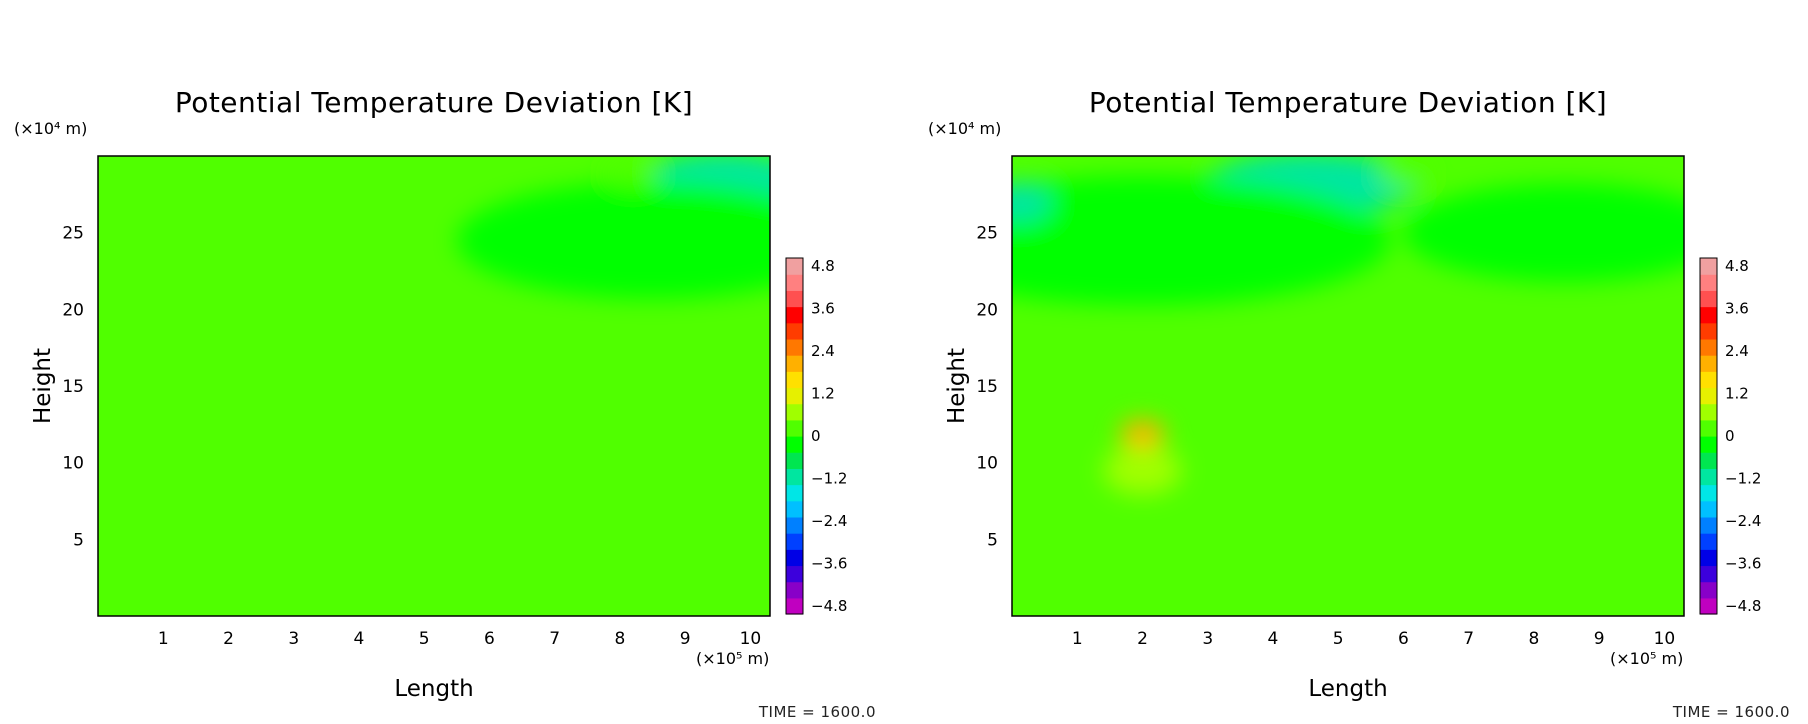 The image size is (1808, 724). Describe the element at coordinates (1743, 479) in the screenshot. I see `colorbar-label: −1.2` at that location.